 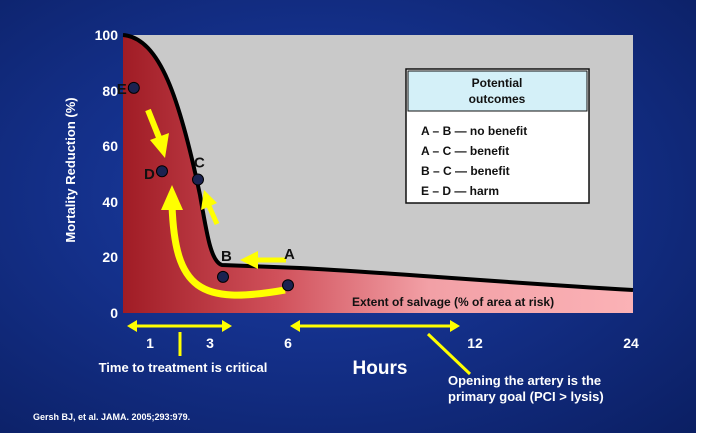 I want to click on legend-title-line2: outcomes, so click(x=497, y=99).